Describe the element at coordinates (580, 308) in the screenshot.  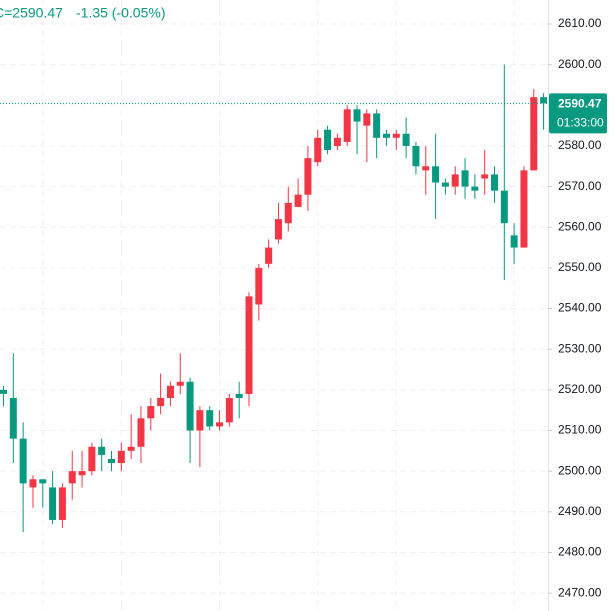
I see `y-tick-label: 2540.00` at that location.